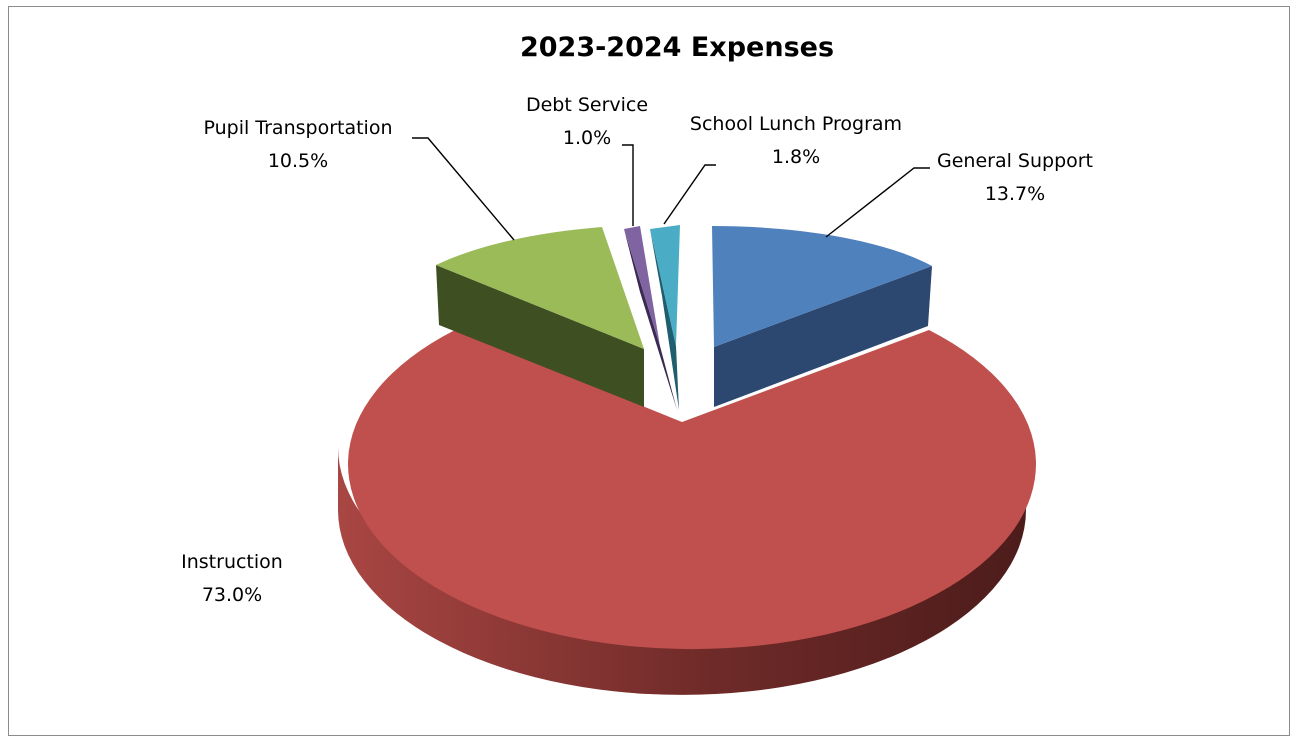 The width and height of the screenshot is (1298, 736). I want to click on label-general-support-pct: 13.7%, so click(1015, 194).